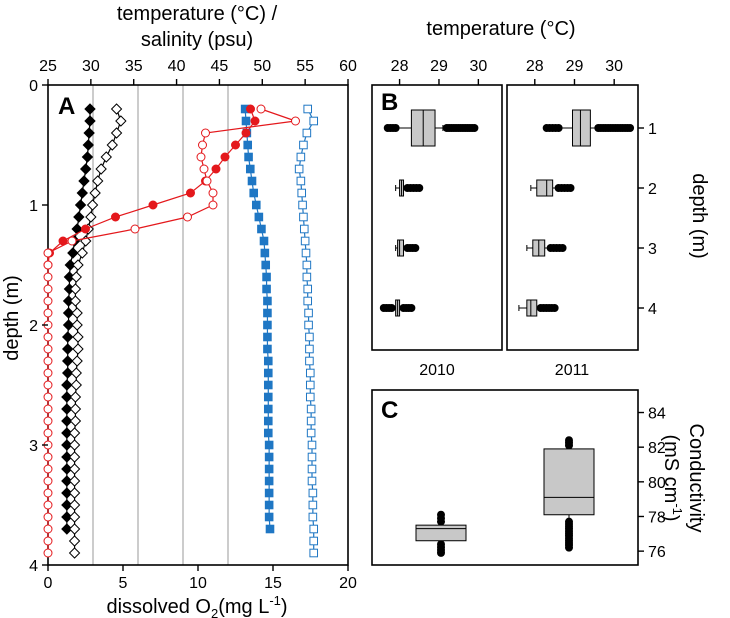 Image resolution: width=730 pixels, height=618 pixels. What do you see at coordinates (273, 583) in the screenshot?
I see `panel-a-bottom-tick-label: 15` at bounding box center [273, 583].